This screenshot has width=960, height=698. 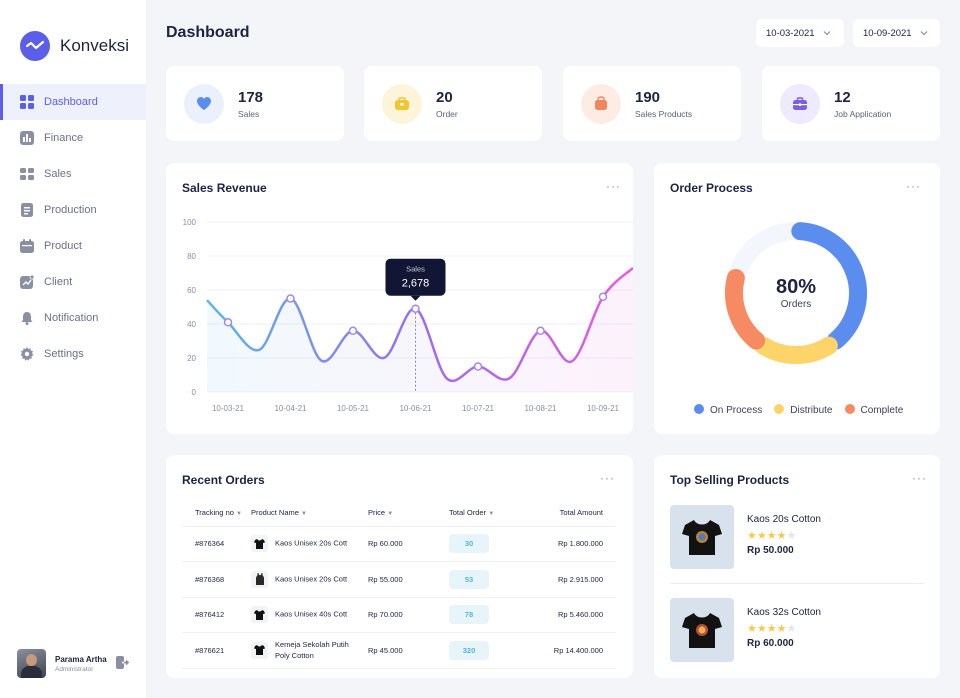 What do you see at coordinates (122, 662) in the screenshot?
I see `logout-icon` at bounding box center [122, 662].